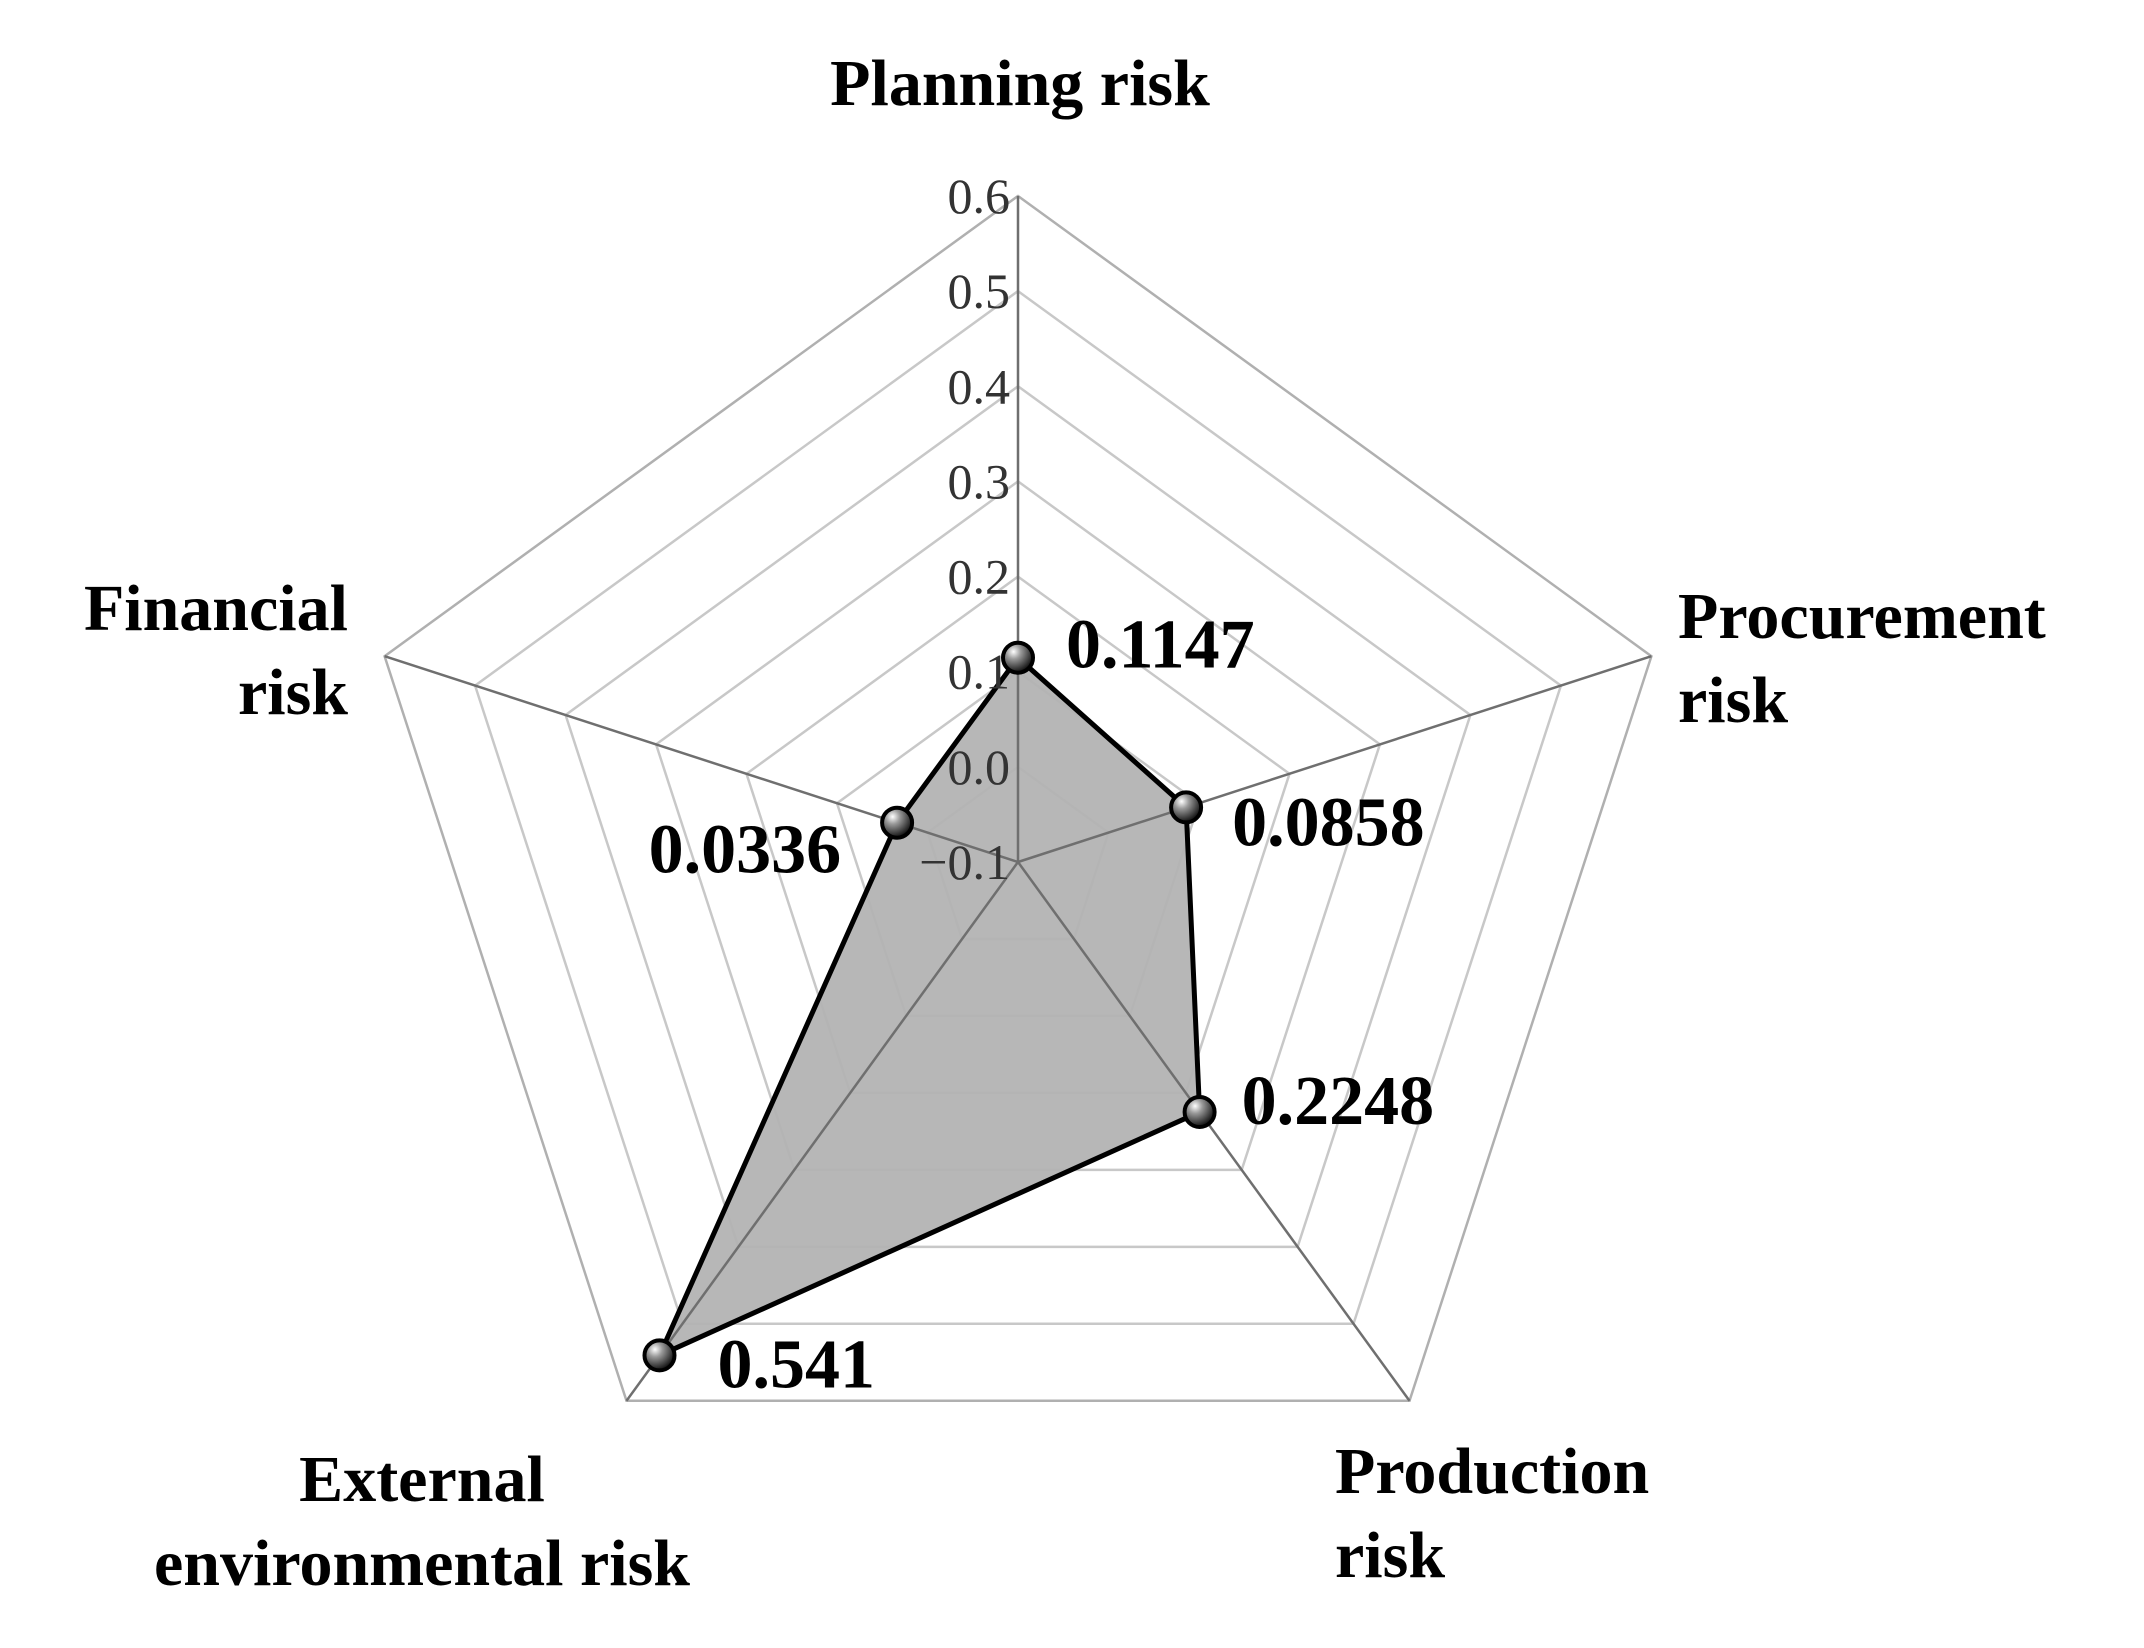 This screenshot has width=2144, height=1648. I want to click on category-label: Financial, so click(216, 608).